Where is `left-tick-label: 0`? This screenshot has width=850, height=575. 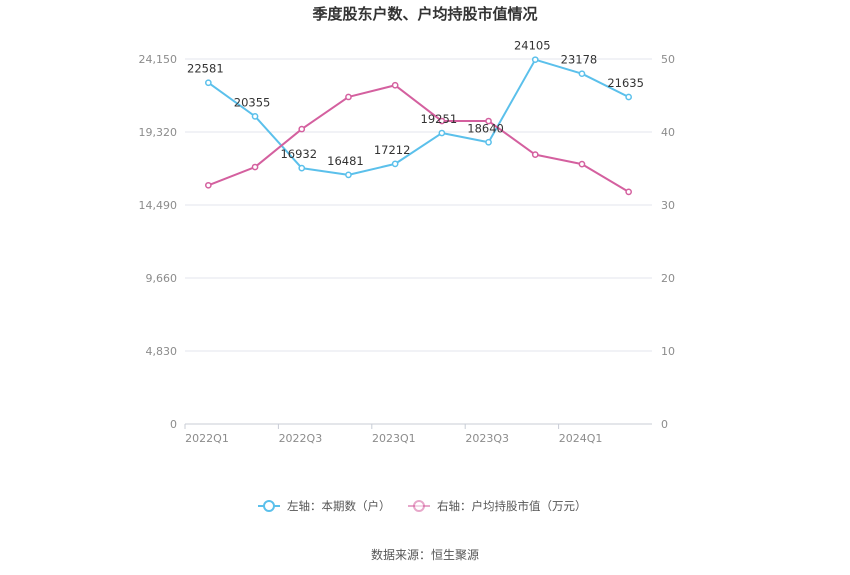 left-tick-label: 0 is located at coordinates (173, 424).